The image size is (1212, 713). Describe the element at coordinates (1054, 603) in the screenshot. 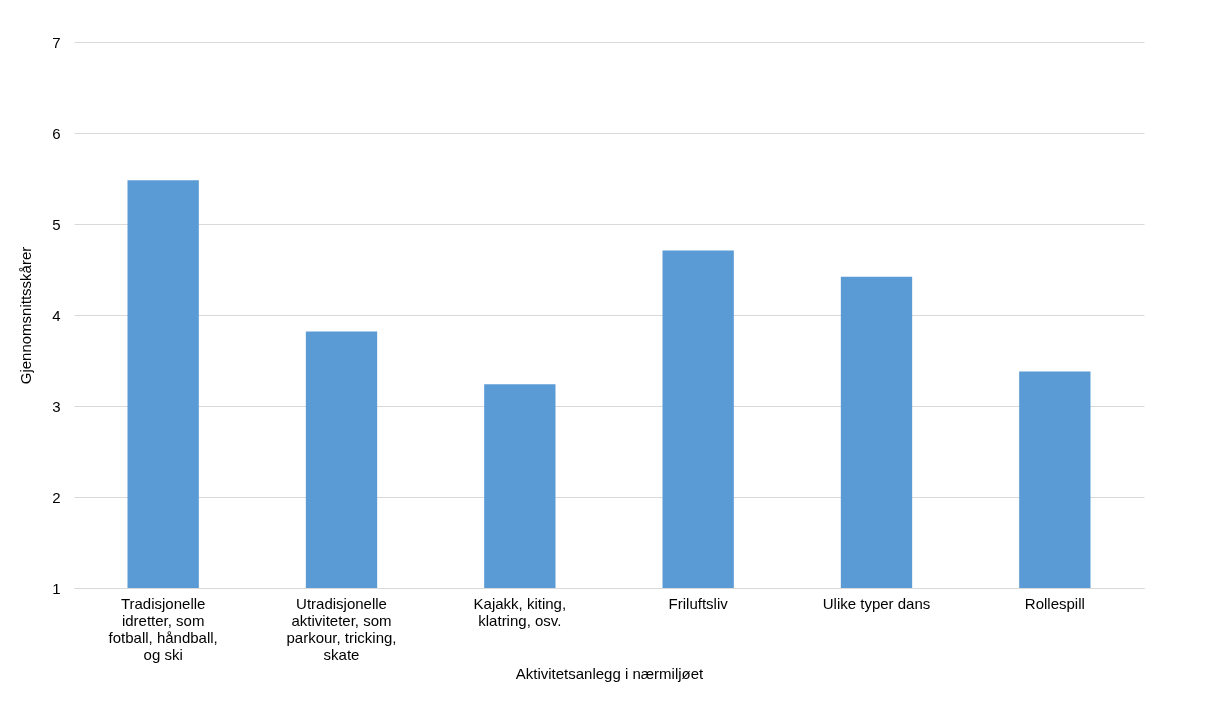

I see `x-tick-label: Rollespill` at that location.